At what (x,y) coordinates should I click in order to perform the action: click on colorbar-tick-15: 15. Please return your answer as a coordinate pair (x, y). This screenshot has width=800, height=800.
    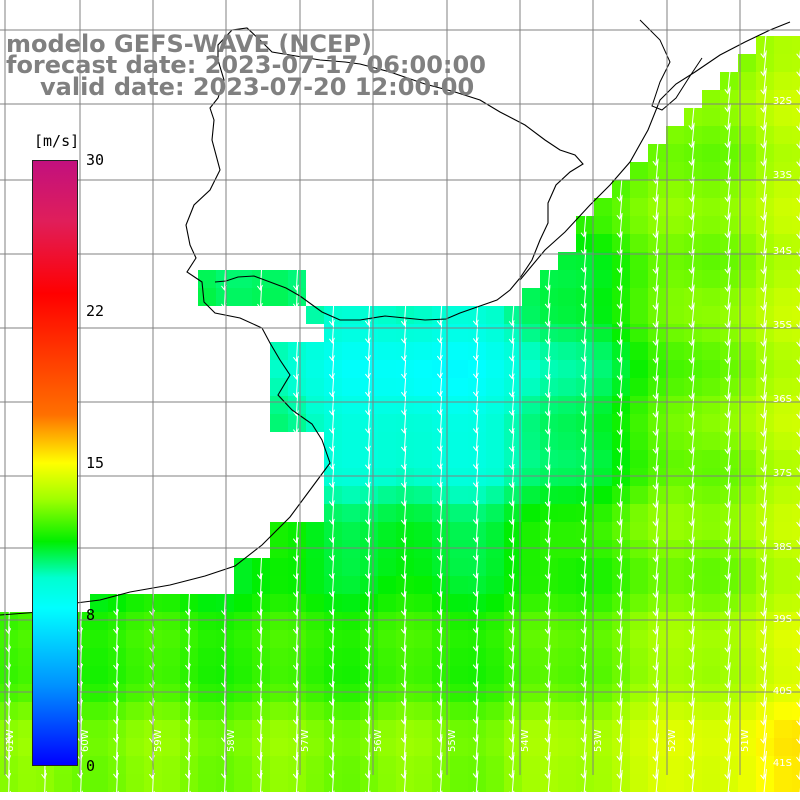
    Looking at the image, I should click on (95, 463).